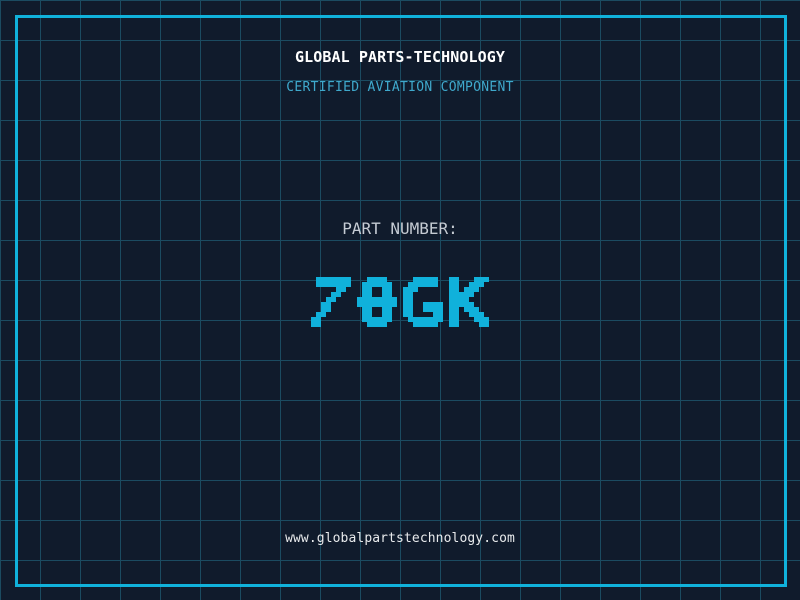 Image resolution: width=800 pixels, height=600 pixels. I want to click on company-name: GLOBAL PARTS-TECHNOLOGY, so click(399, 57).